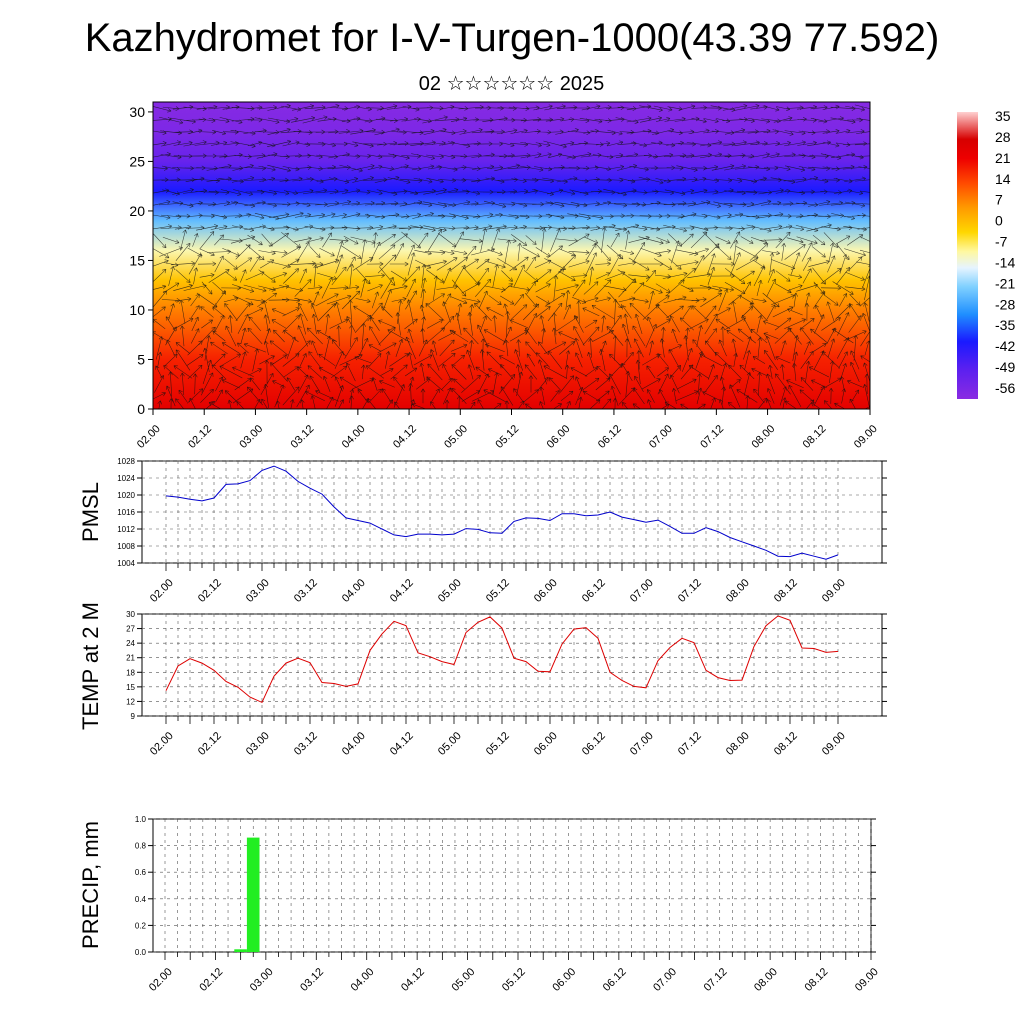 The width and height of the screenshot is (1024, 1024). I want to click on y-tick-label: 1004, so click(126, 563).